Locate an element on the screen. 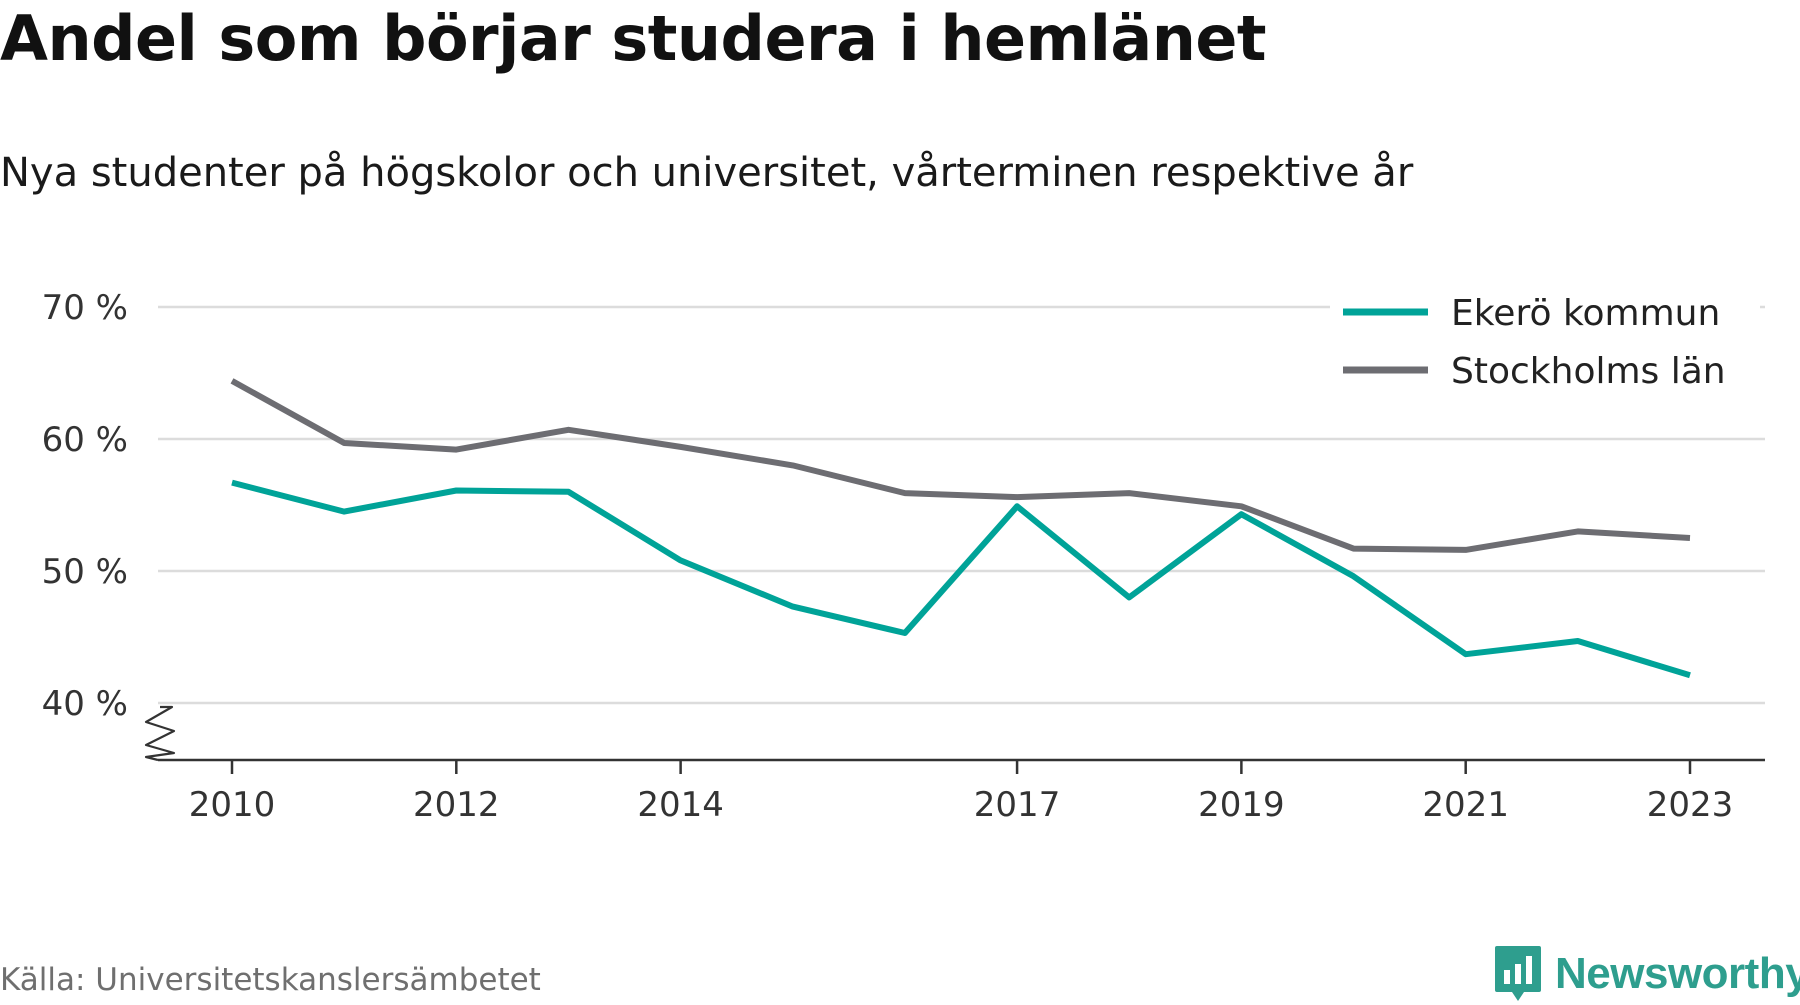 This screenshot has width=1800, height=1005. y-tick-label: 40 % is located at coordinates (85, 704).